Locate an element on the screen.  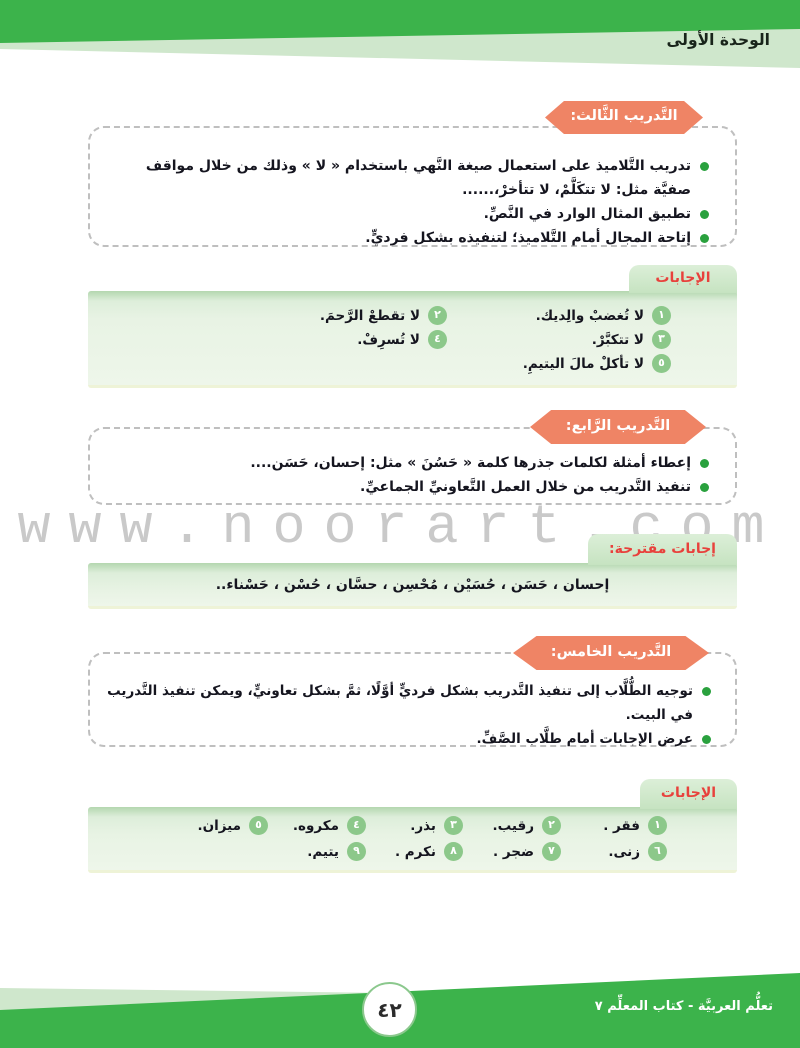
answer-item: ٩ يتيم. is located at coordinates (336, 851).